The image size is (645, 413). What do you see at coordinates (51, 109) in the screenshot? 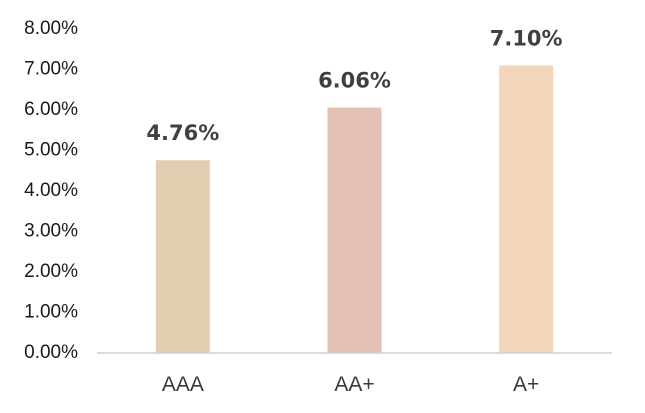
I see `y-tick-label: 6.00%` at bounding box center [51, 109].